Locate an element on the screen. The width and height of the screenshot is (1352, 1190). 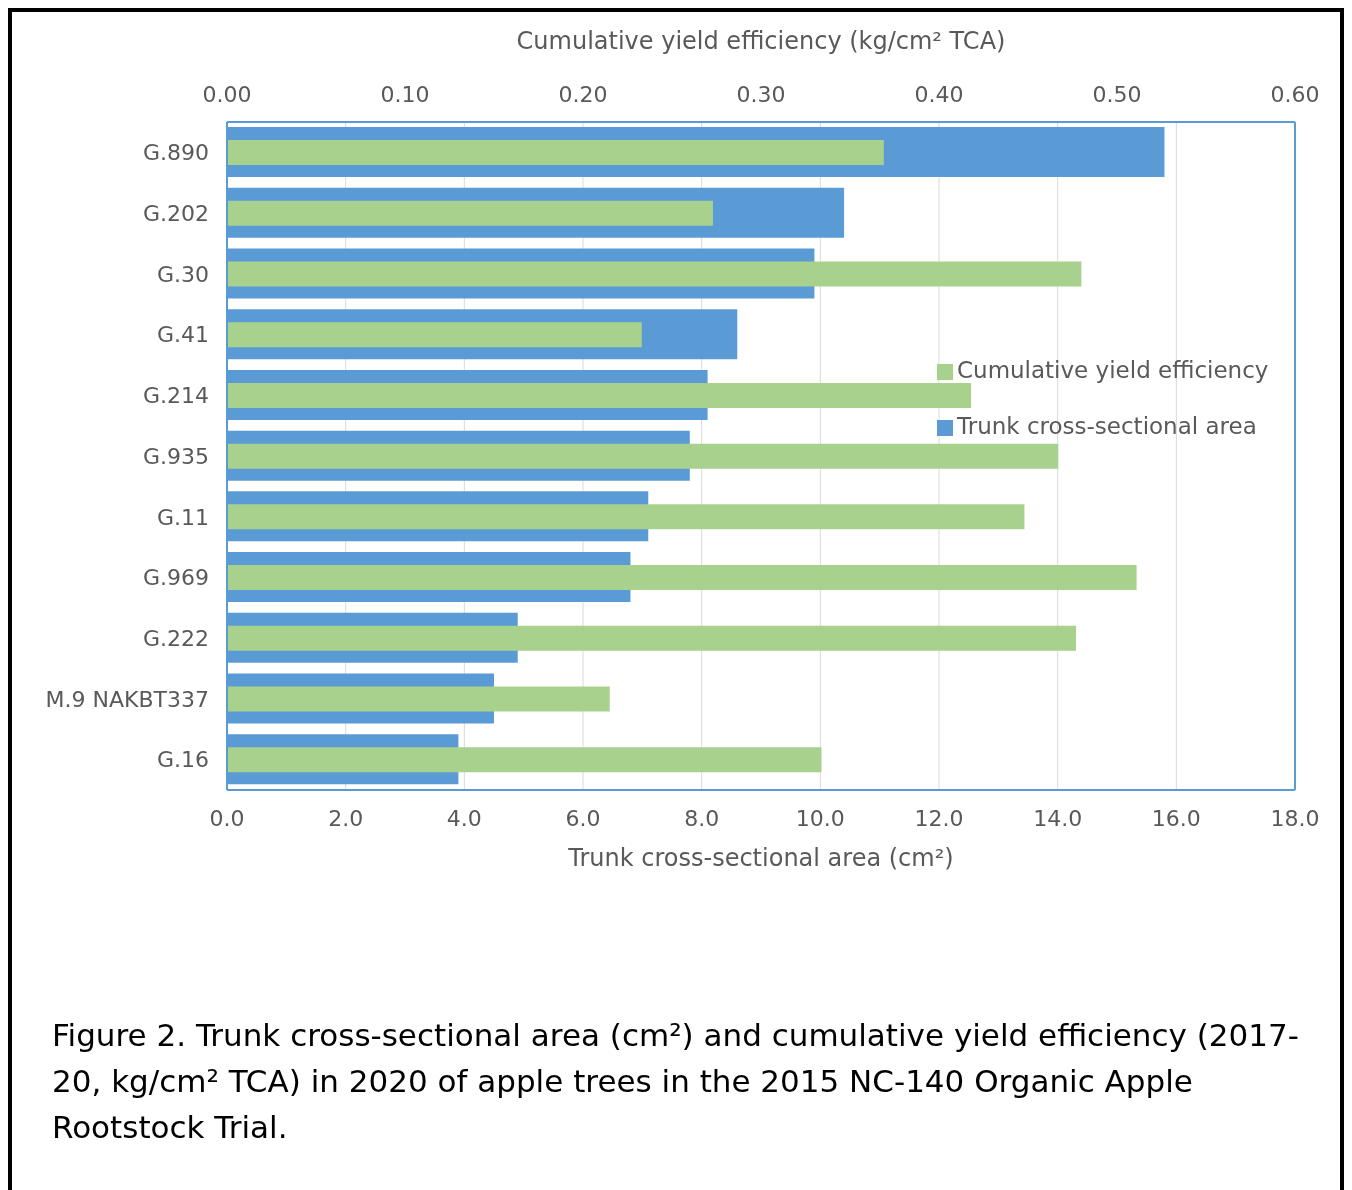
caption: Figure 2. Trunk cross-sectional area (cm²) and cumulative yield efficiency (2017-20, kg/cm² TCA) in 2020 of apple trees in the 2015 NC-140 Organic Apple Rootstock Trial. is located at coordinates (675, 1081).